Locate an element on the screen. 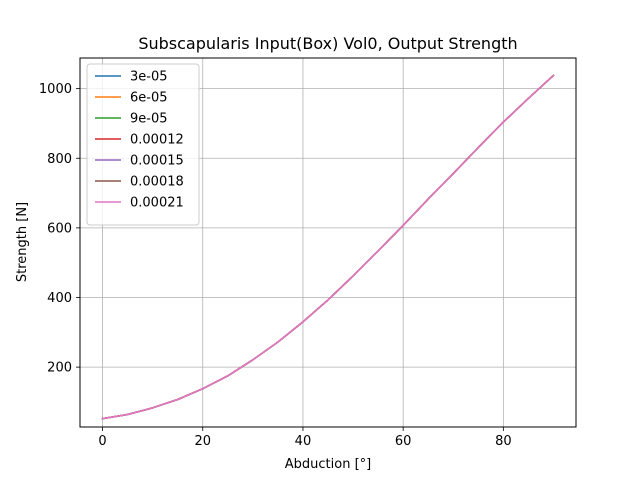 The width and height of the screenshot is (640, 480). legend-label-3: 0.00012 is located at coordinates (157, 140).